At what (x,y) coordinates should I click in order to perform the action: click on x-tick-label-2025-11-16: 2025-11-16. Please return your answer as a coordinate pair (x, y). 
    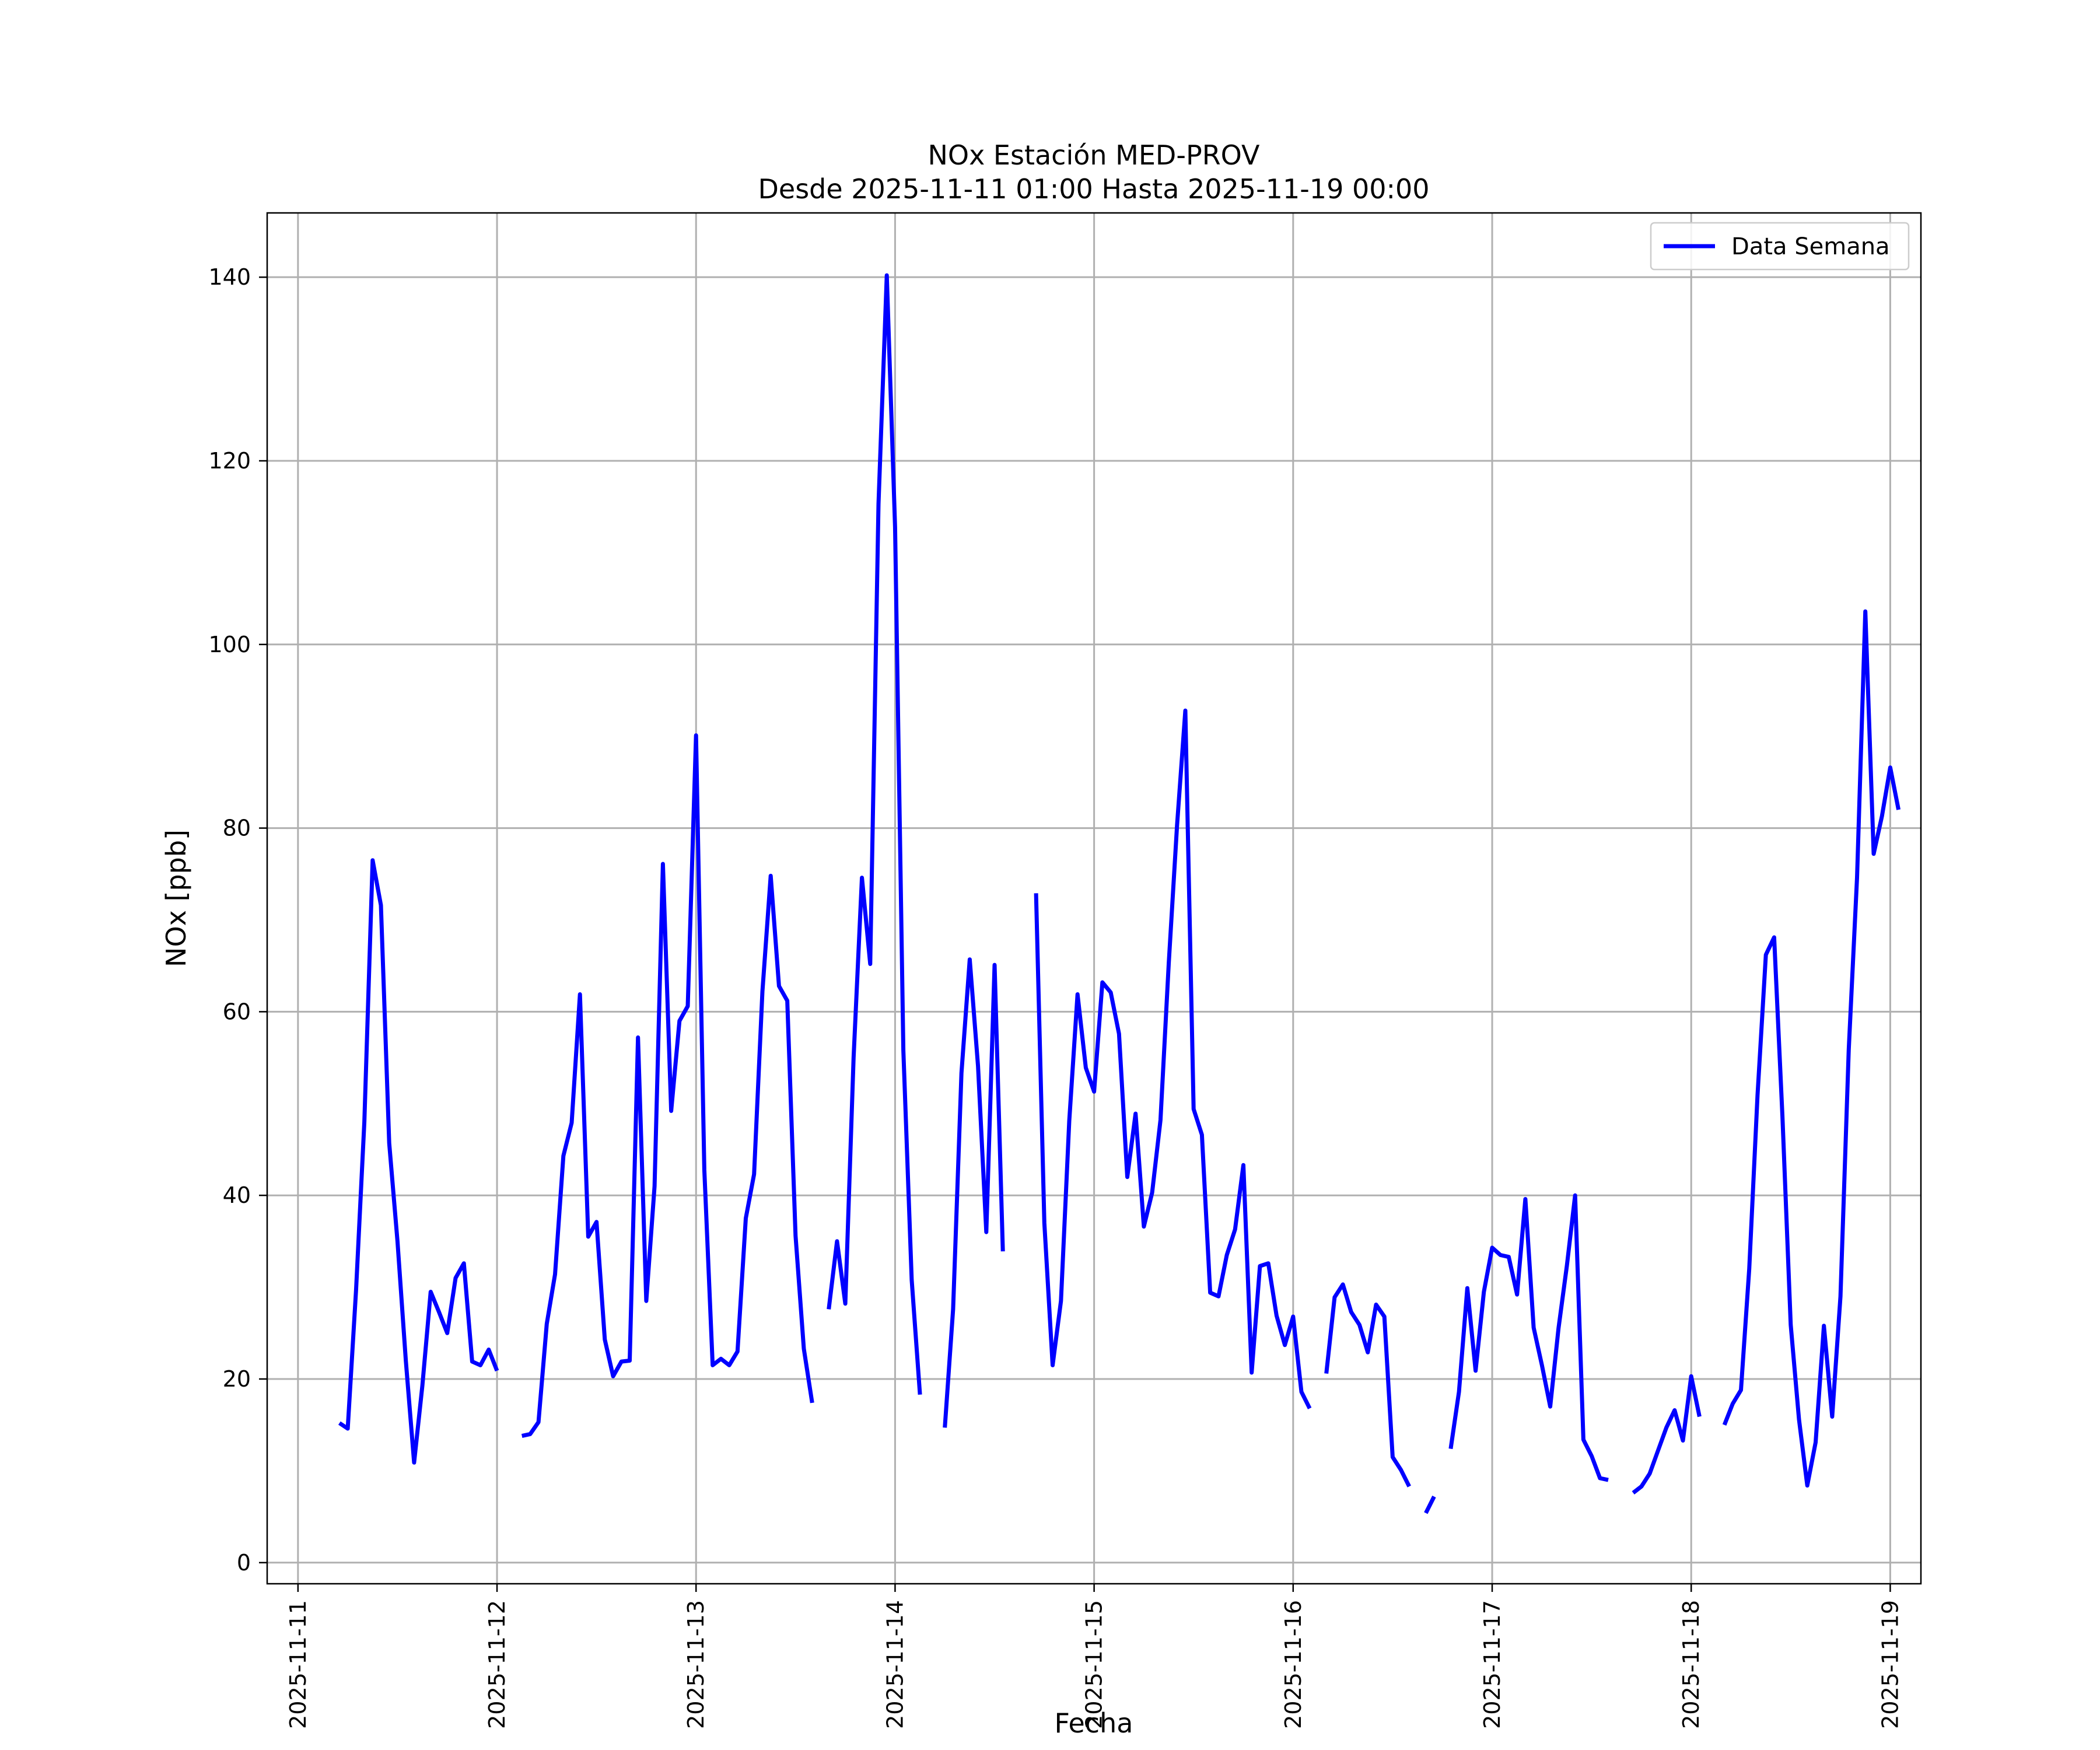
    Looking at the image, I should click on (1293, 1664).